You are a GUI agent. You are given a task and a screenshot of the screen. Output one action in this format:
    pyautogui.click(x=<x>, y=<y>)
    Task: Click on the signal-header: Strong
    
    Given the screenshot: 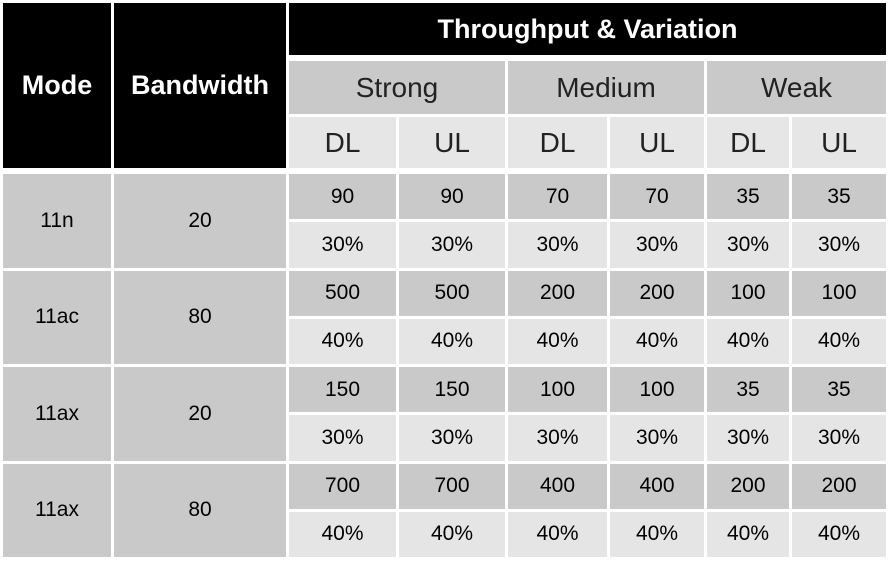 What is the action you would take?
    pyautogui.click(x=397, y=87)
    